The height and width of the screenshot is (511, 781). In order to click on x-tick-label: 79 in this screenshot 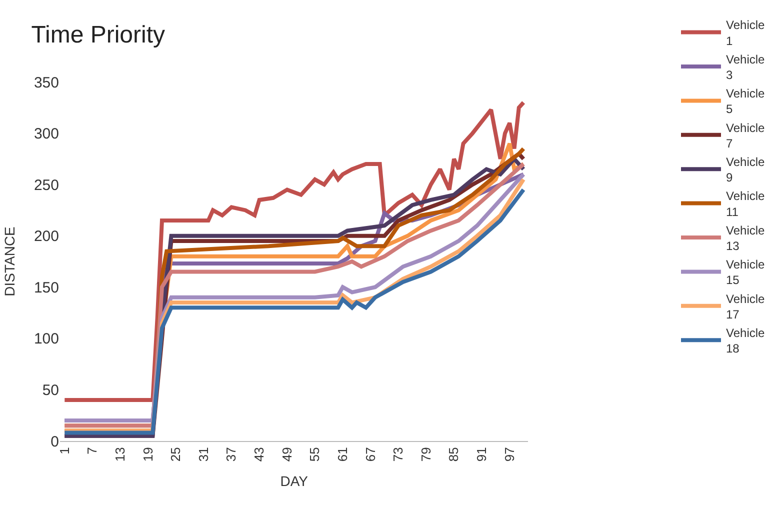, I will do `click(426, 454)`.